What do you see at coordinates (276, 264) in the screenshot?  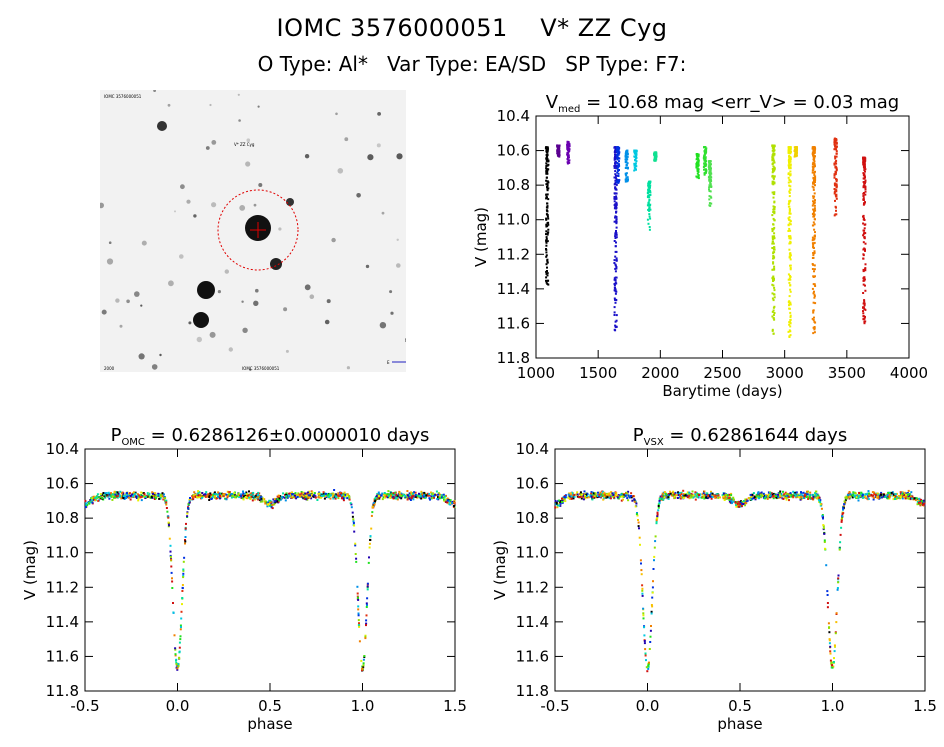 I see `sky-star-bright` at bounding box center [276, 264].